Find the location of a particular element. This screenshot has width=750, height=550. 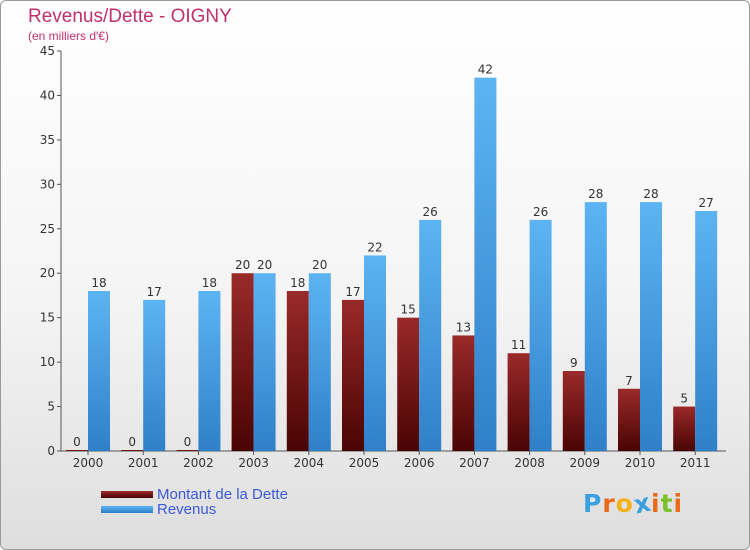

x-tick-label: 2007 is located at coordinates (474, 463).